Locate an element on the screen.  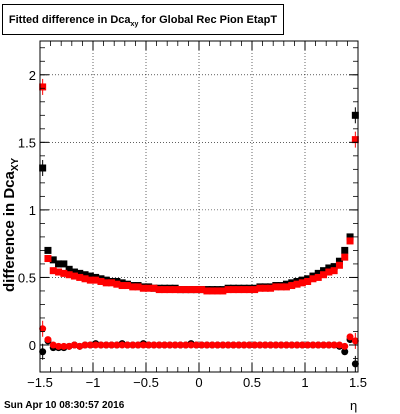
x-tick-label: 1 is located at coordinates (304, 382).